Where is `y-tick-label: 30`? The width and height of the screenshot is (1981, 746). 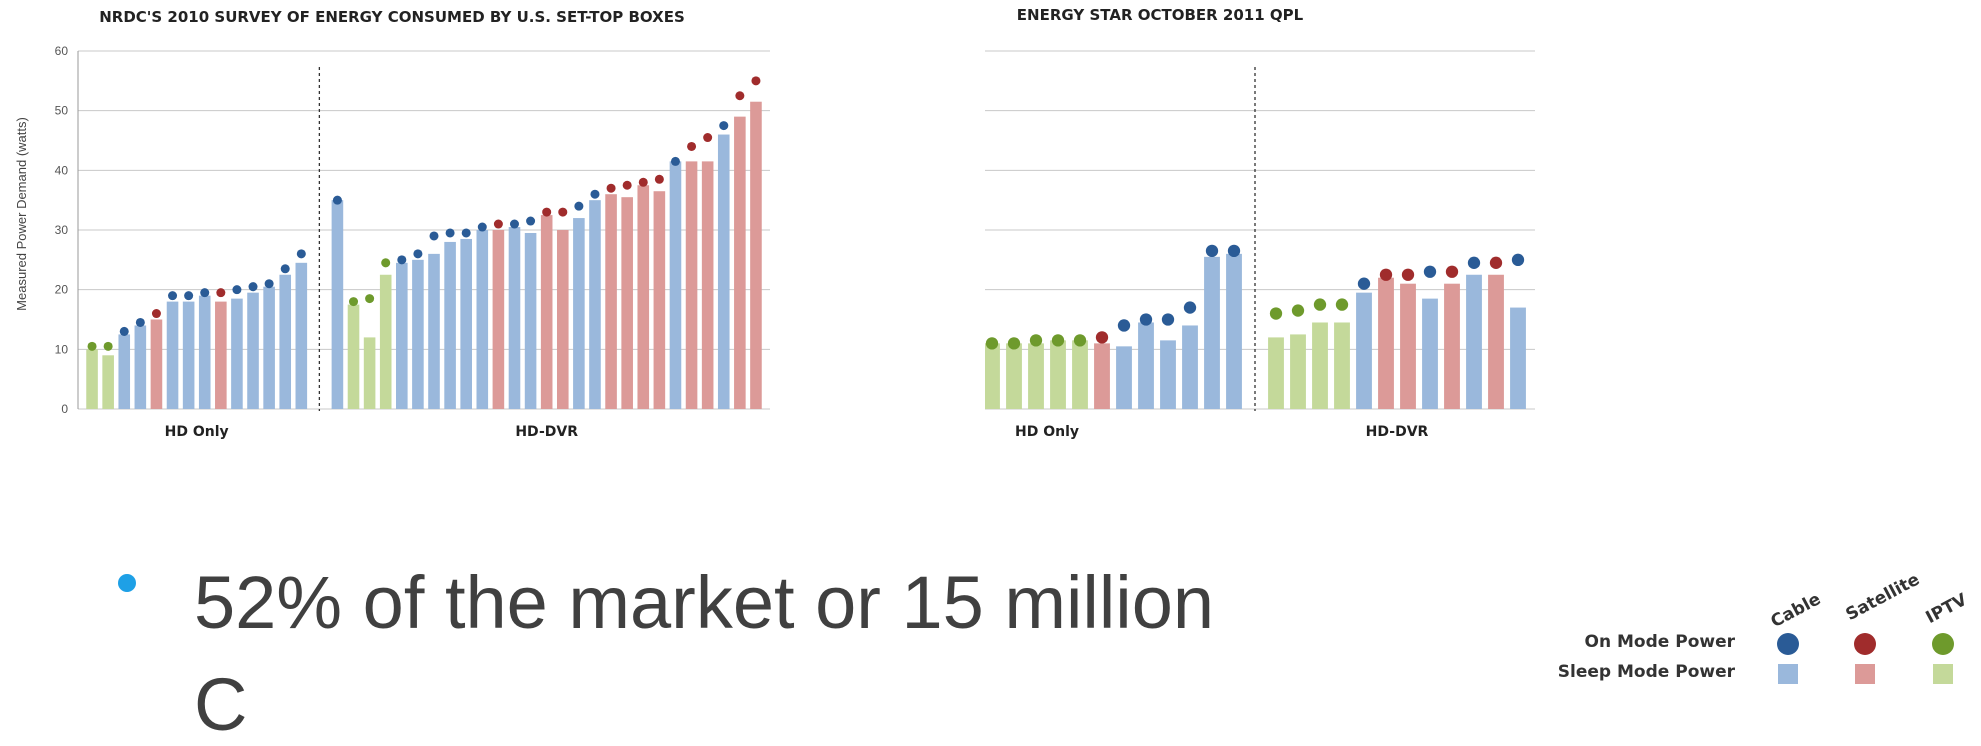
y-tick-label: 30 is located at coordinates (62, 230).